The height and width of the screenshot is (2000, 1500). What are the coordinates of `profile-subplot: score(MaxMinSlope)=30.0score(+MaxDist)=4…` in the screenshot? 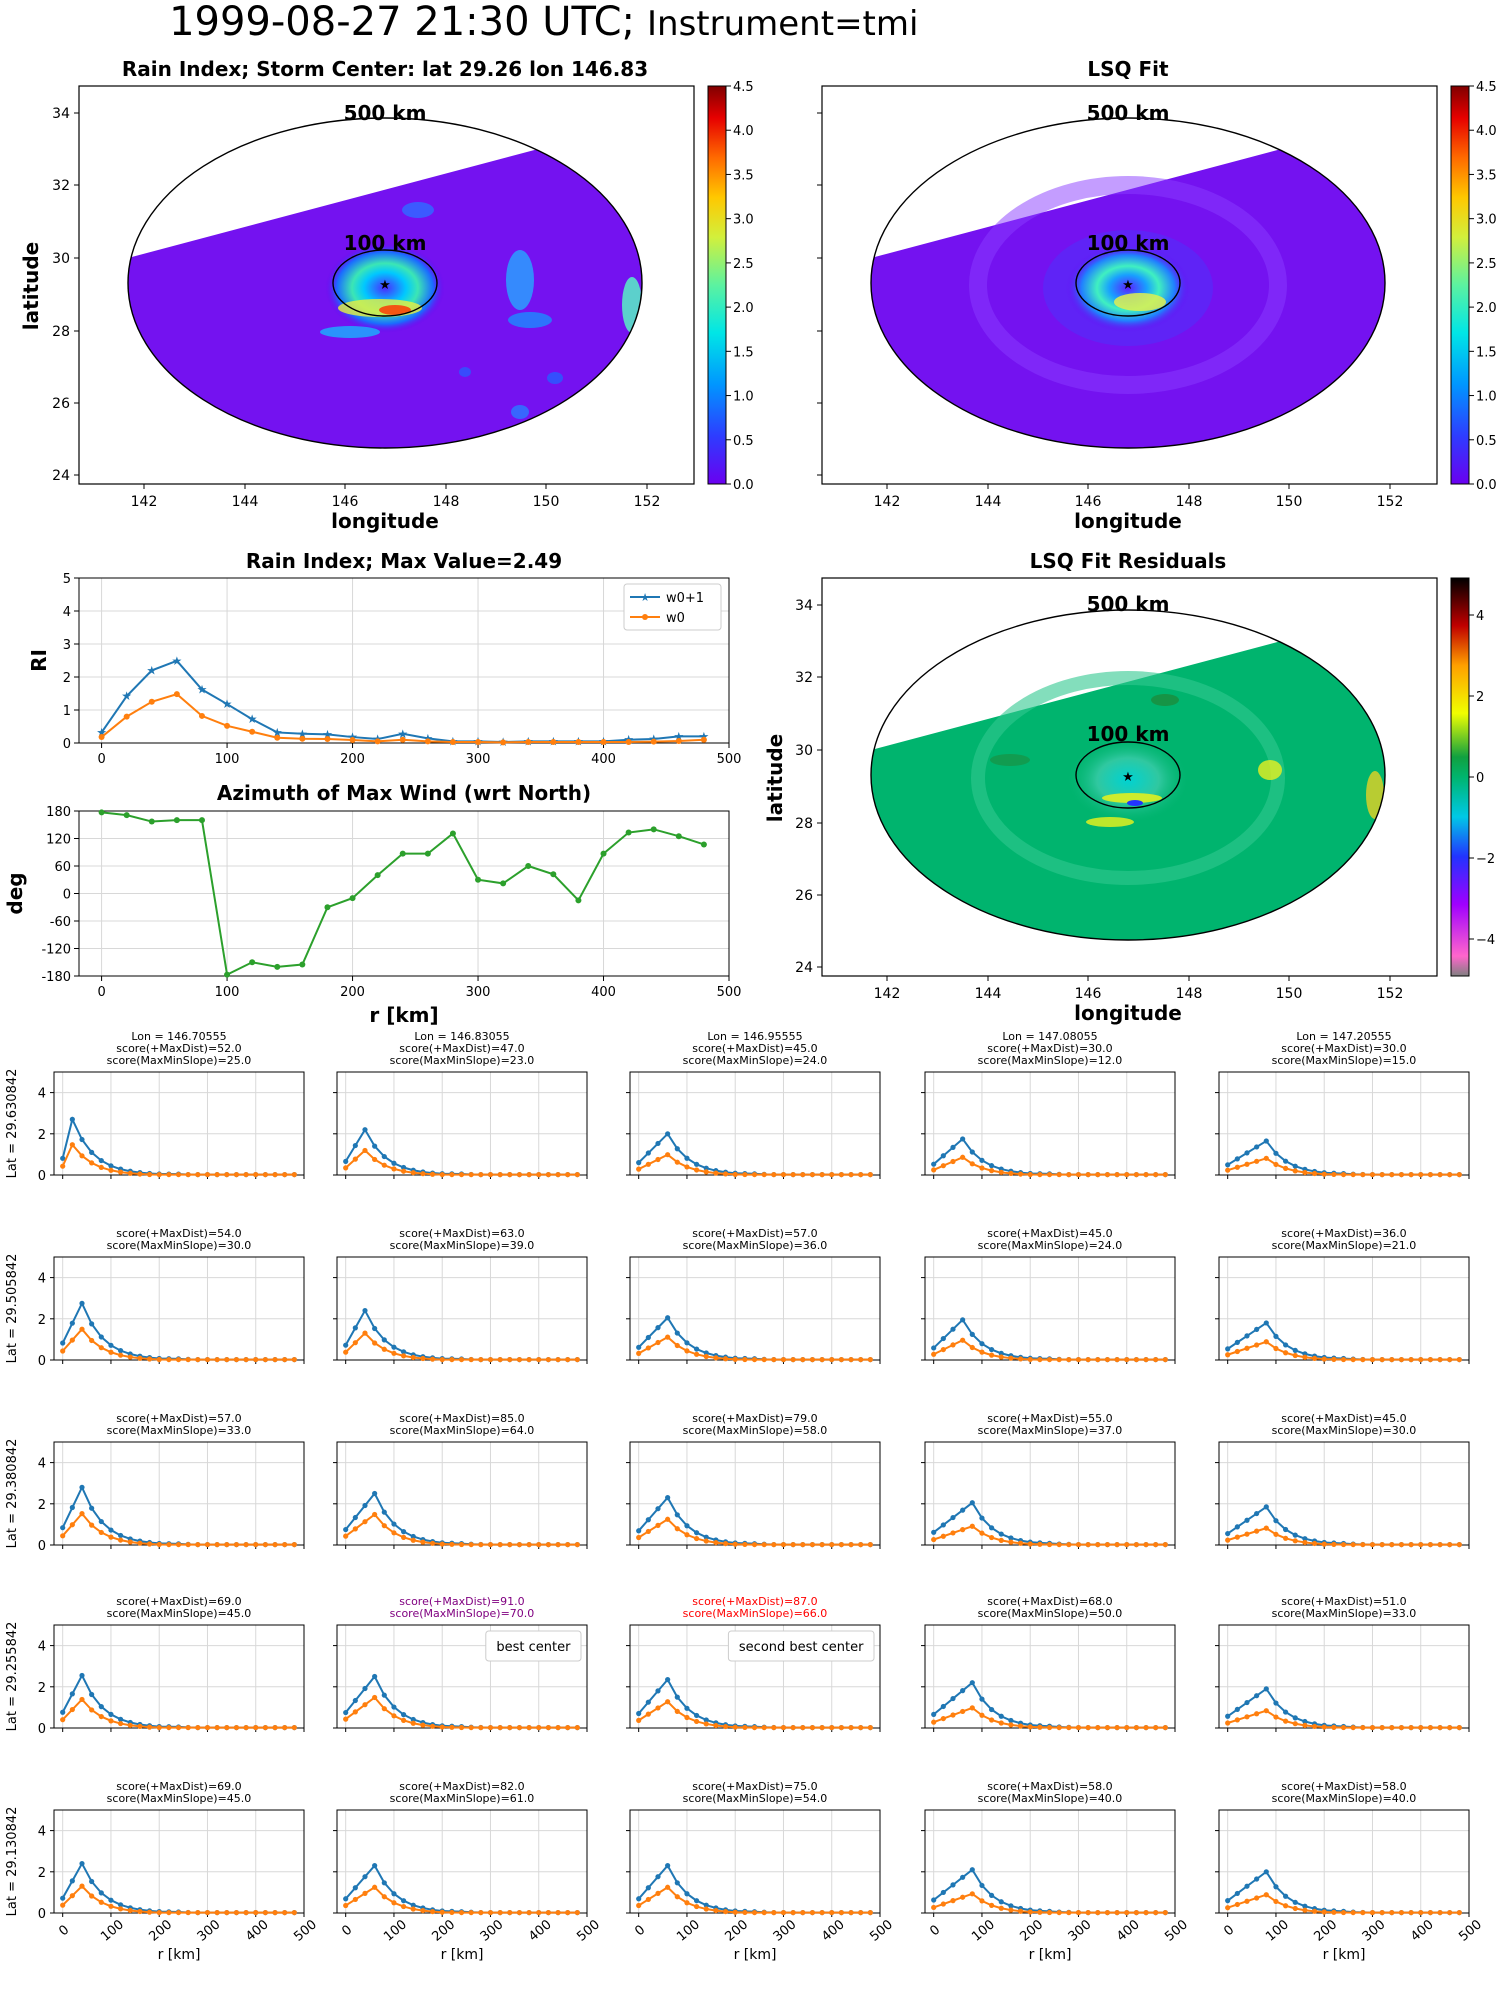 It's located at (1342, 1480).